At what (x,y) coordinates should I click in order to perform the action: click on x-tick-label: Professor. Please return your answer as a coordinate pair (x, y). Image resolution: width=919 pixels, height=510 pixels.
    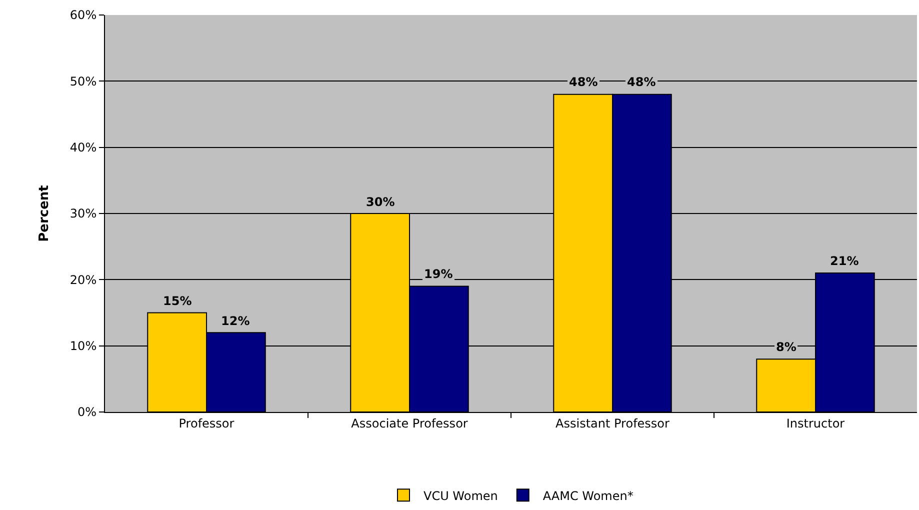
    Looking at the image, I should click on (206, 423).